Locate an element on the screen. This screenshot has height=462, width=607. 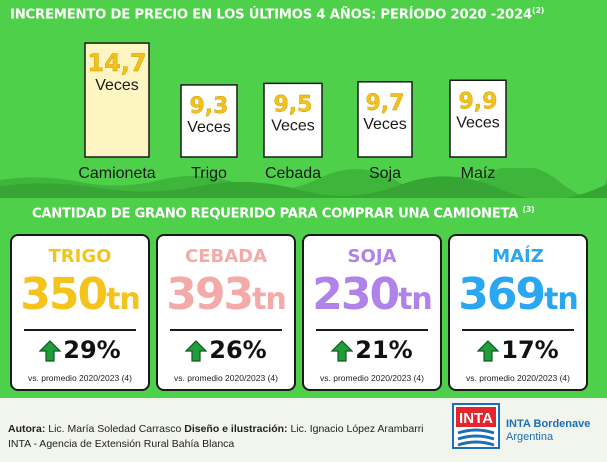
change-value: 29% is located at coordinates (92, 350).